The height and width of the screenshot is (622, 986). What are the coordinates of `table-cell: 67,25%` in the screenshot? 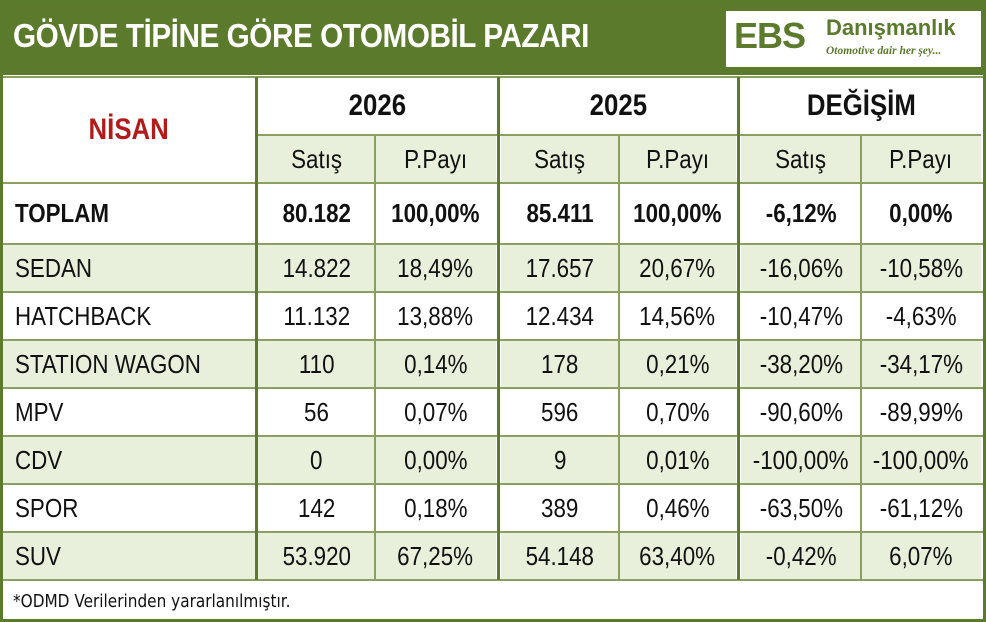 It's located at (435, 556).